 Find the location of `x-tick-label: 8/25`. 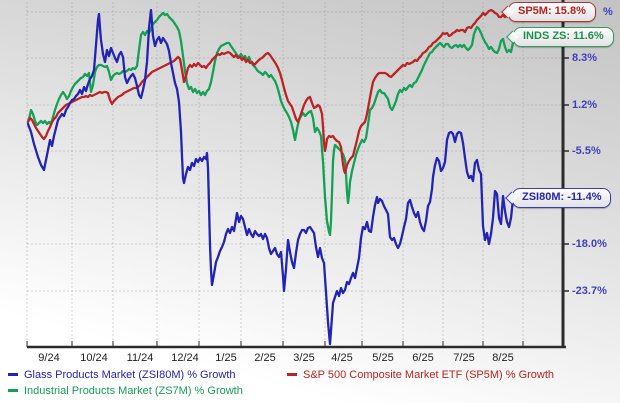

x-tick-label: 8/25 is located at coordinates (503, 358).